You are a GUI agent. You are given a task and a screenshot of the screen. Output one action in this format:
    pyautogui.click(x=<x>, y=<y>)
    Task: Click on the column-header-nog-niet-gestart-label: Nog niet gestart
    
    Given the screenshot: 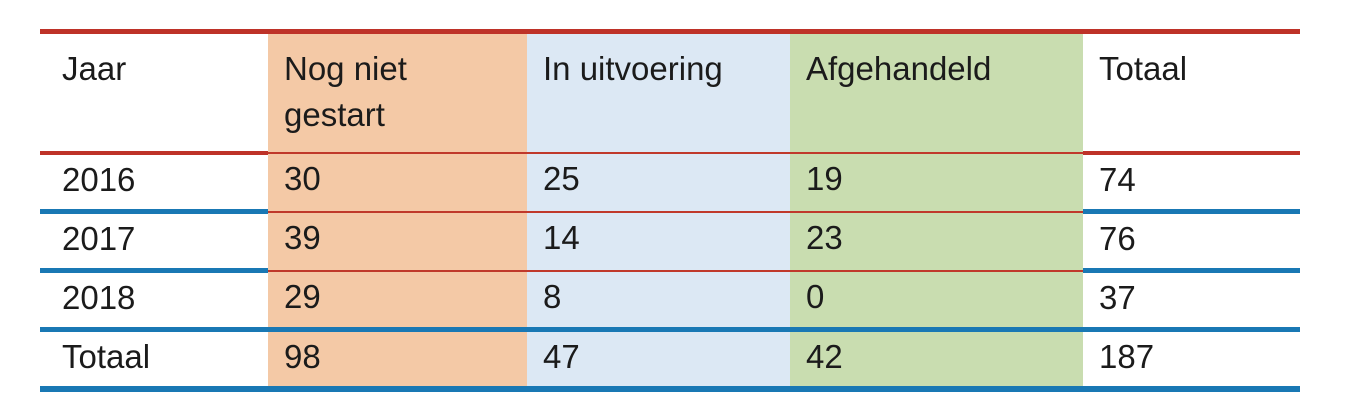 What is the action you would take?
    pyautogui.click(x=345, y=92)
    